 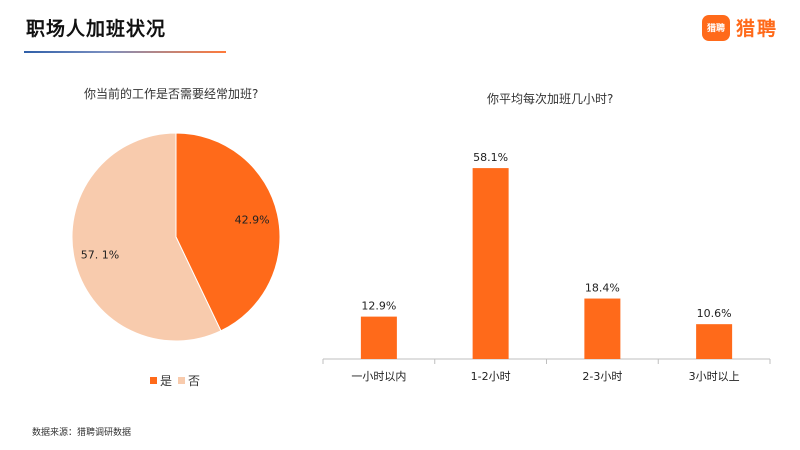 What do you see at coordinates (125, 52) in the screenshot?
I see `title-underline` at bounding box center [125, 52].